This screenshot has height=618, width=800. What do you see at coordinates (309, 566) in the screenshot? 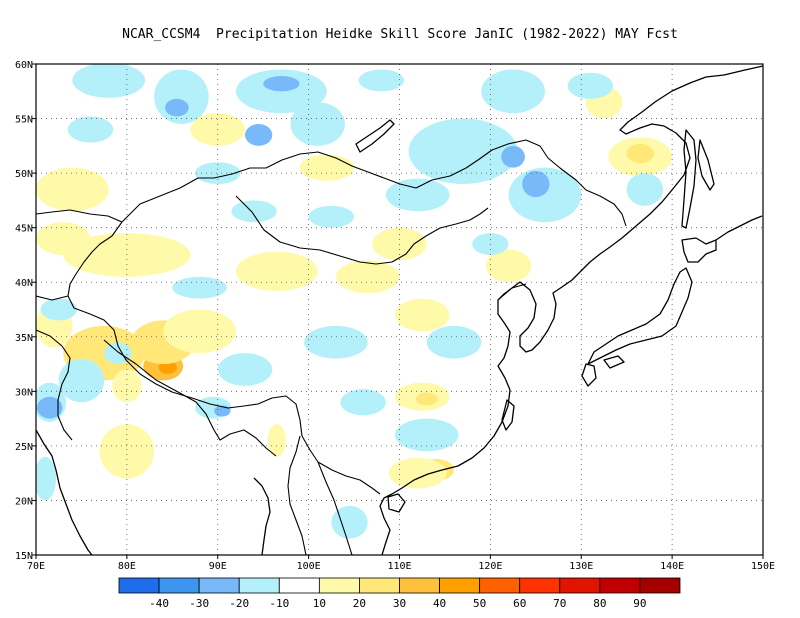
I see `x-tick-label: 100E` at bounding box center [309, 566].